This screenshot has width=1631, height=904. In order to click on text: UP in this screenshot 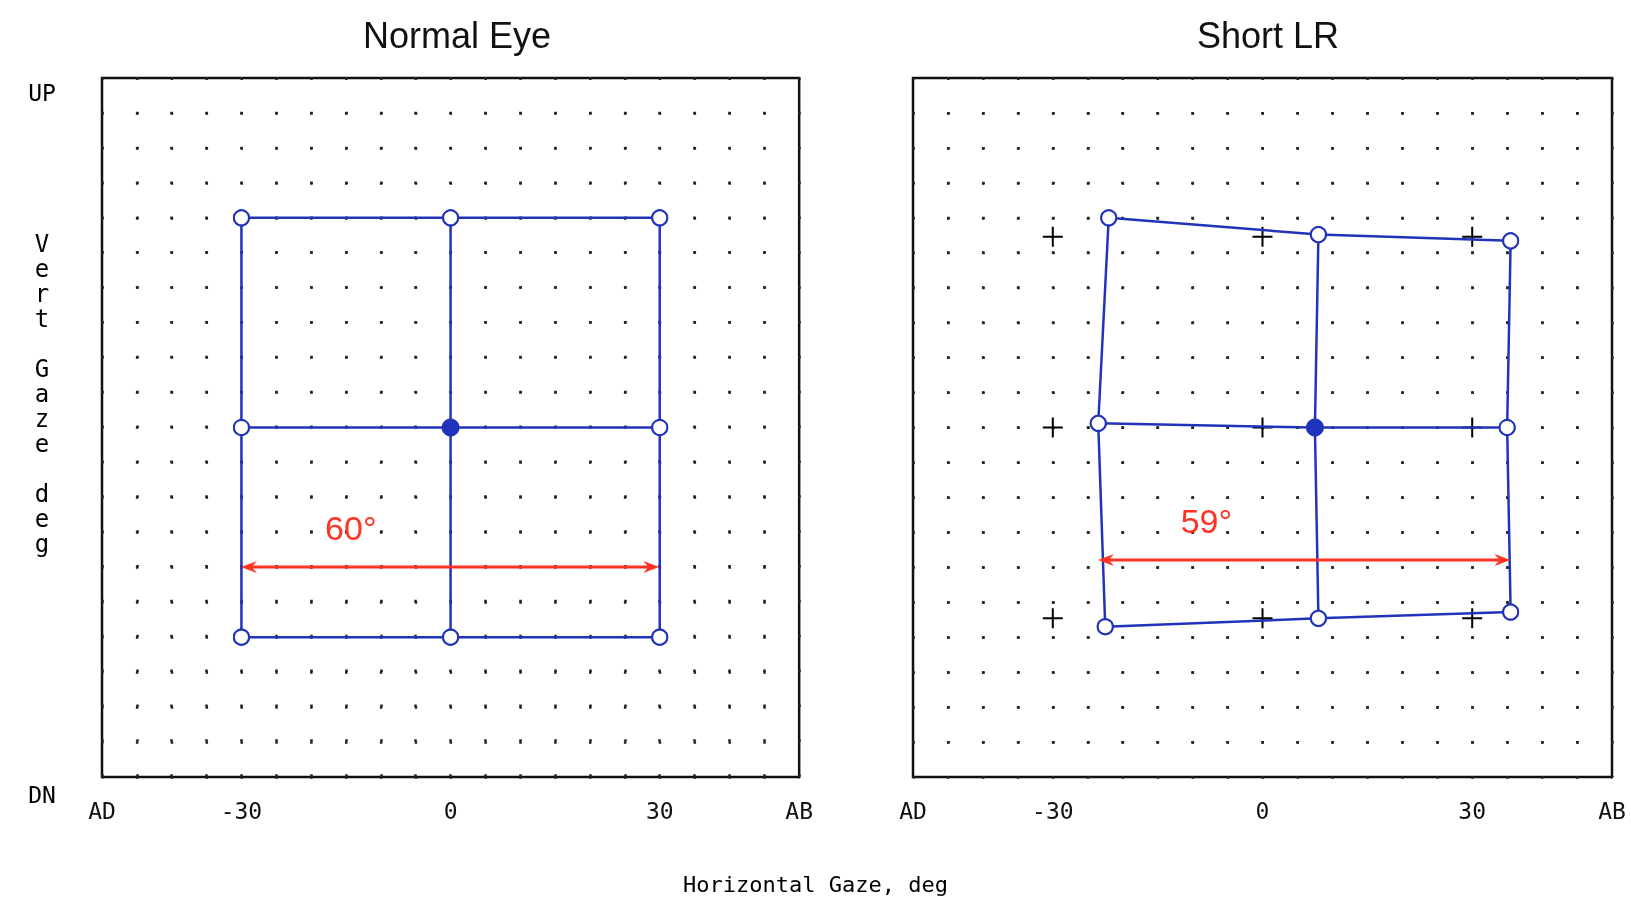, I will do `click(42, 93)`.